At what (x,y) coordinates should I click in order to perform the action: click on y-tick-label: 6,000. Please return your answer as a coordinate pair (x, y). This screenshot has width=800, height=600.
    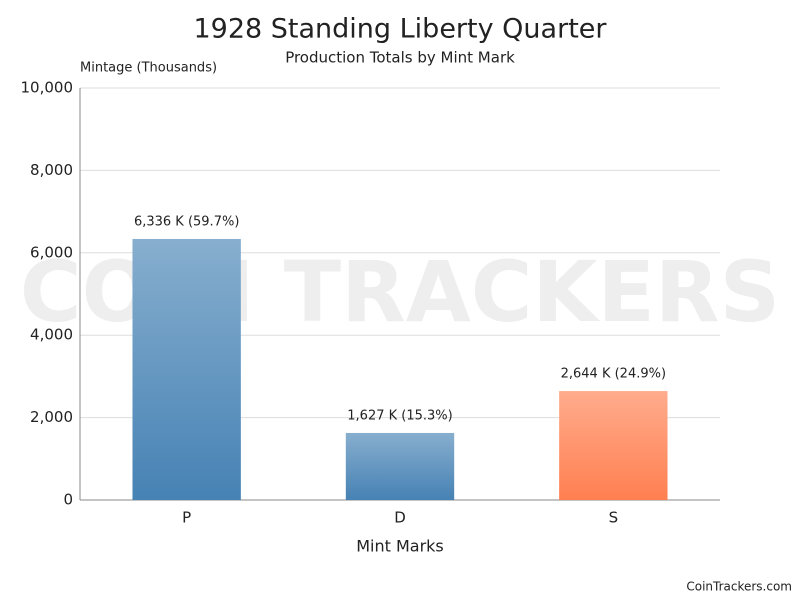
    Looking at the image, I should click on (51, 252).